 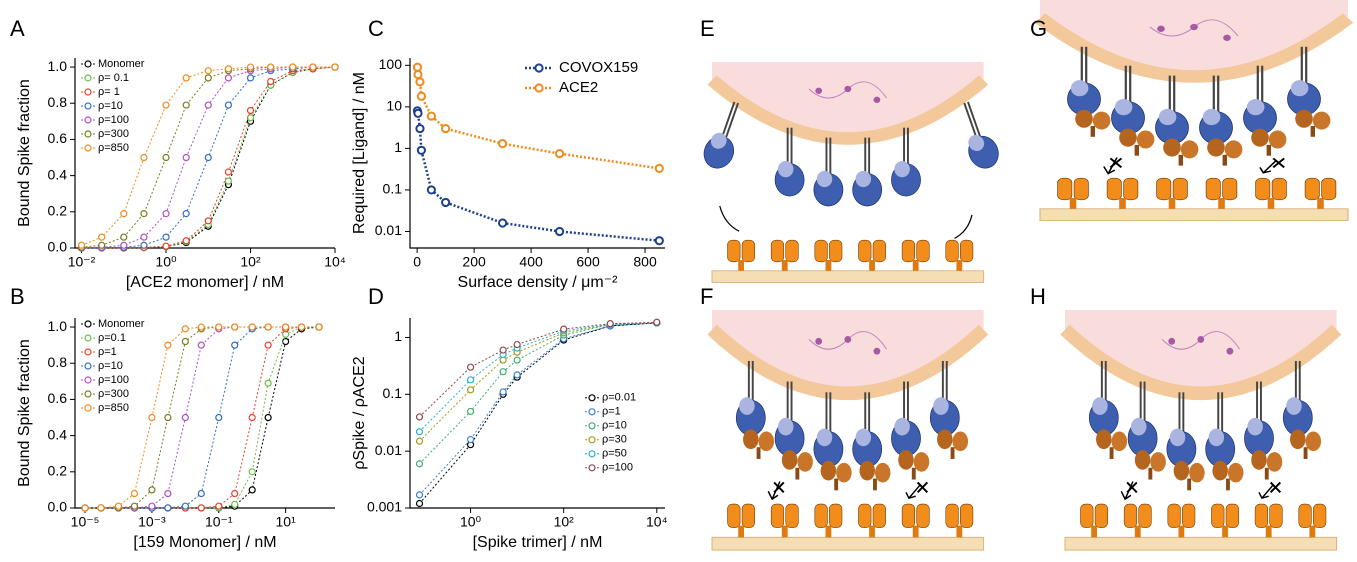 What do you see at coordinates (393, 189) in the screenshot?
I see `y-tick-label: 0.1` at bounding box center [393, 189].